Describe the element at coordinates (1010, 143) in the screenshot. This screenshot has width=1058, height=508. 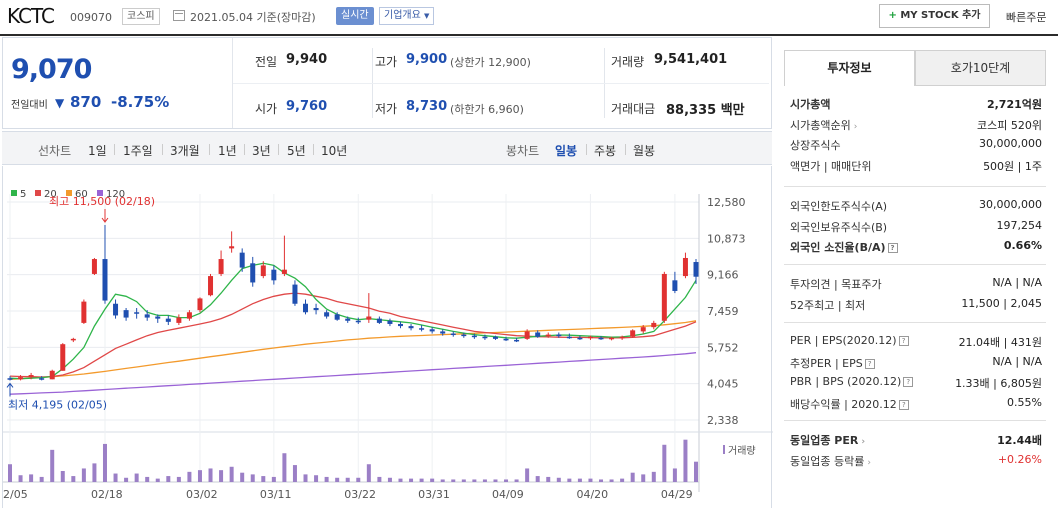
I see `info-value: 30,000,000` at that location.